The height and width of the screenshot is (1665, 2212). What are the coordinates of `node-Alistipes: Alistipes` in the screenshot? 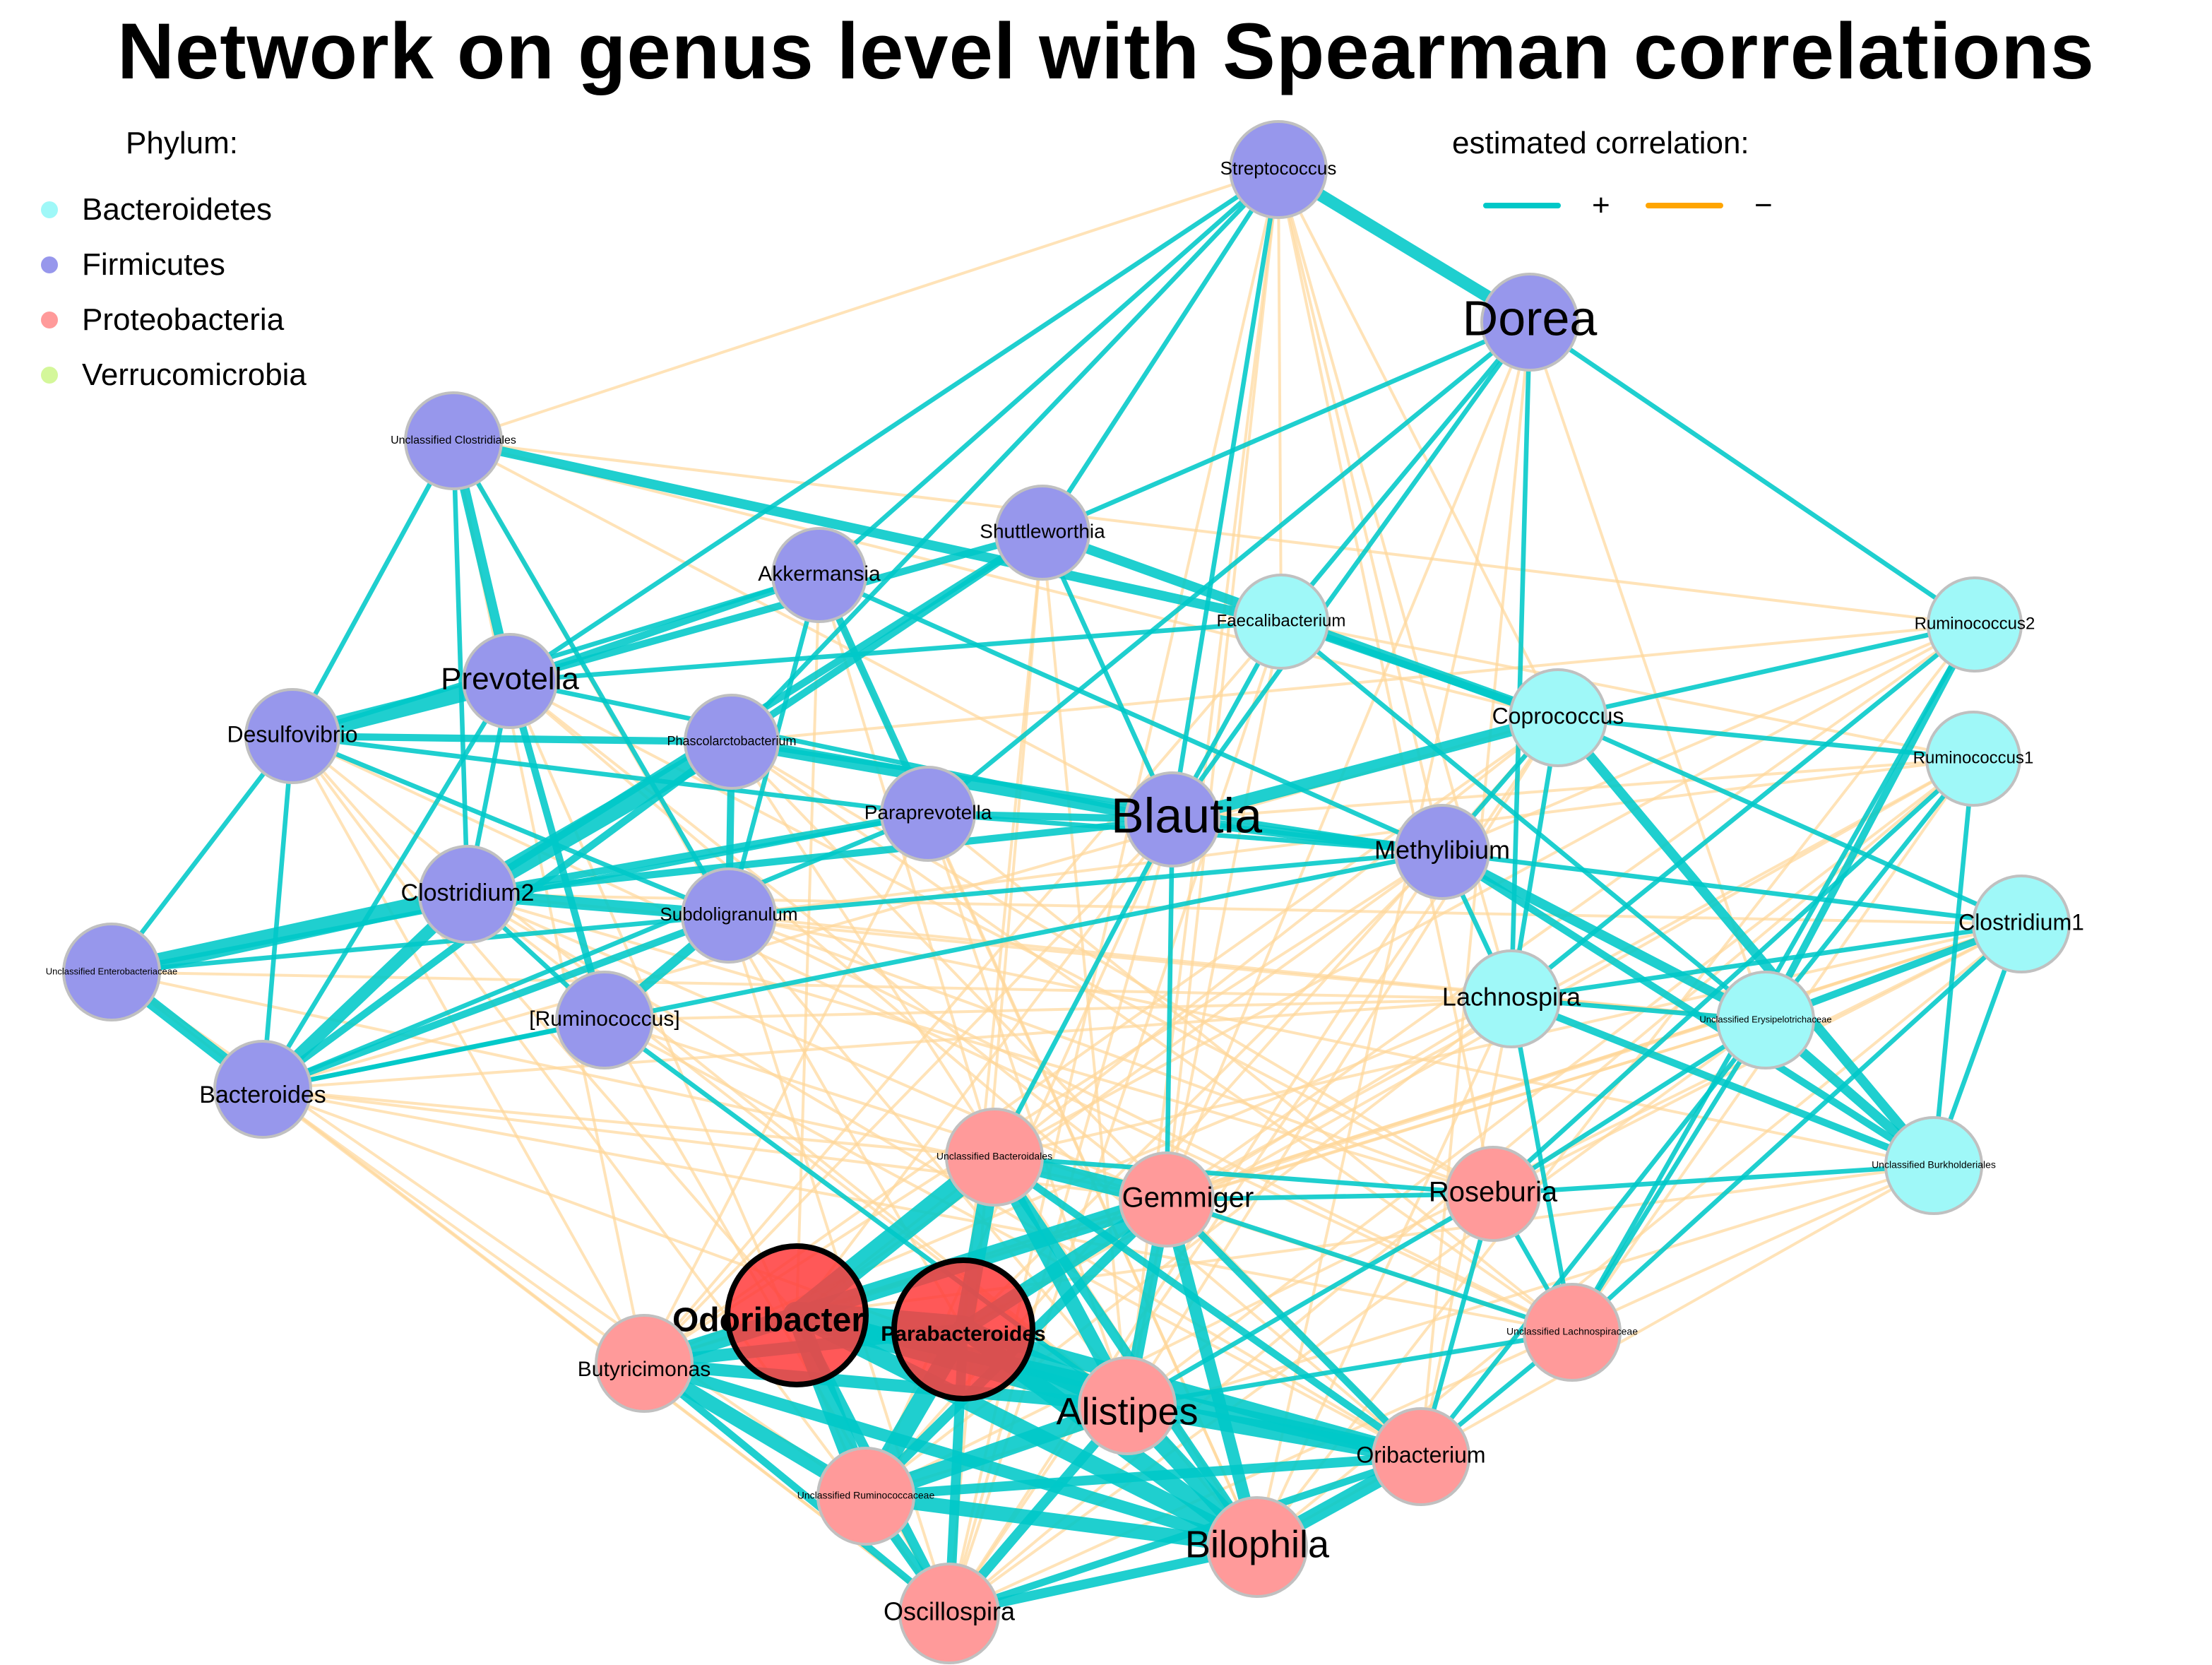 It's located at (1127, 1406).